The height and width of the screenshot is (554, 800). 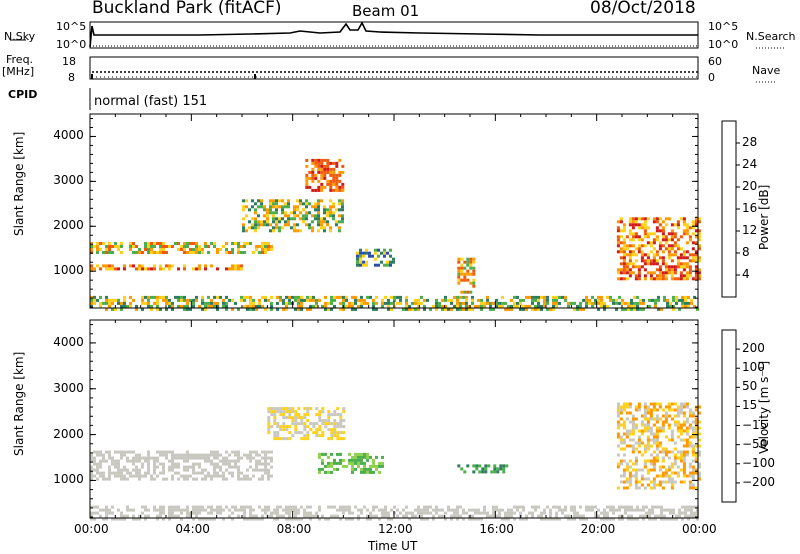 What do you see at coordinates (758, 462) in the screenshot?
I see `velocity-colorbar-tick-label: −100` at bounding box center [758, 462].